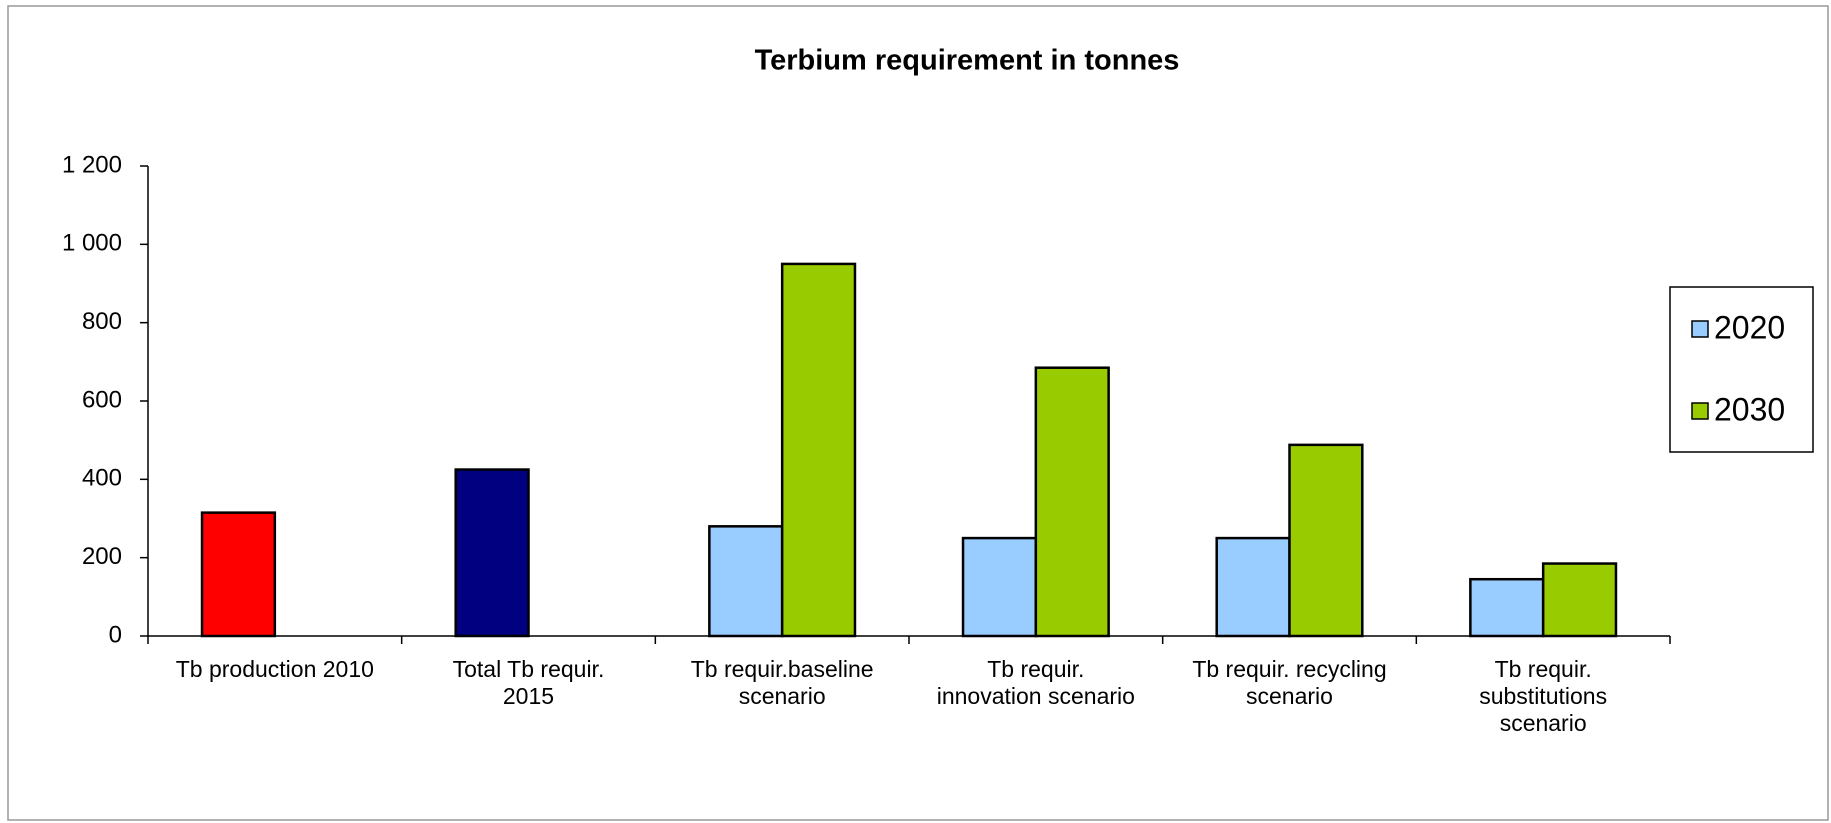 This screenshot has width=1831, height=823. Describe the element at coordinates (1543, 696) in the screenshot. I see `x-tick-label: Tb requir. substitutions scenario` at that location.